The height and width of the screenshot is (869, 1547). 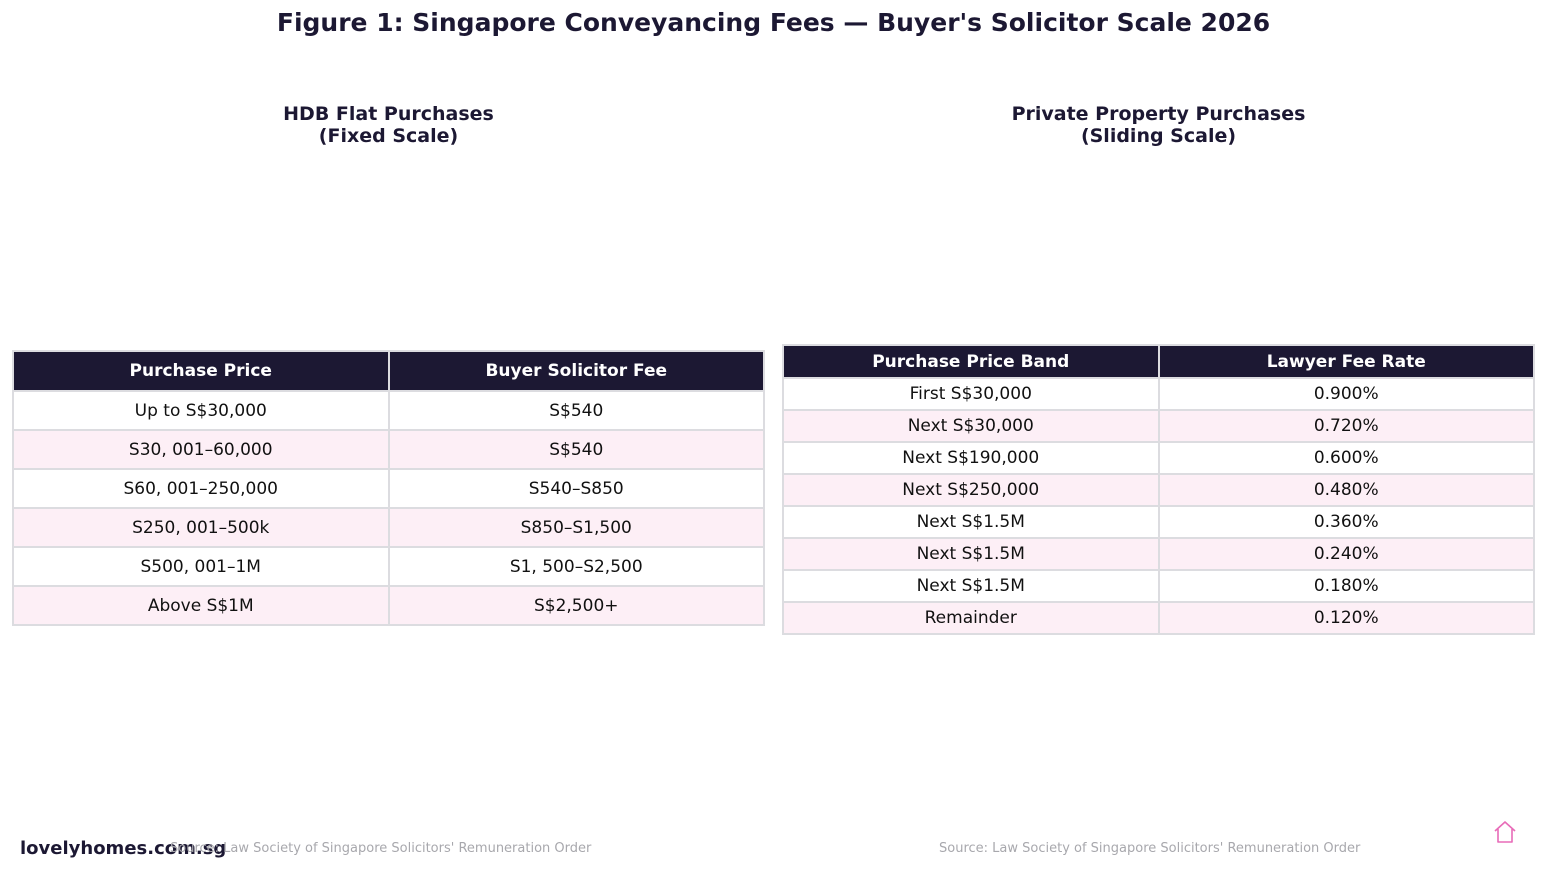 I want to click on table-row: First S$30,000 0.900%, so click(x=1158, y=394).